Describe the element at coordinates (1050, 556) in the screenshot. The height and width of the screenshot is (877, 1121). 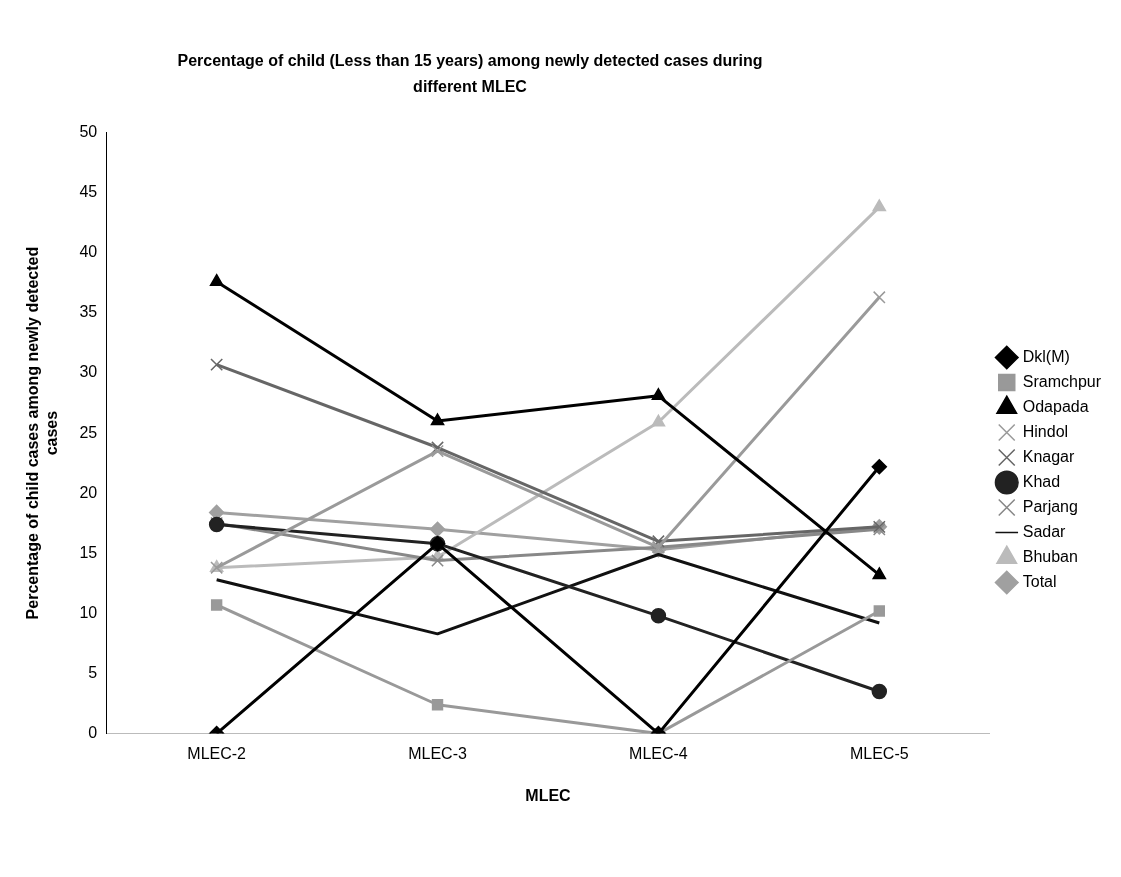
I see `legend-label: Bhuban` at that location.